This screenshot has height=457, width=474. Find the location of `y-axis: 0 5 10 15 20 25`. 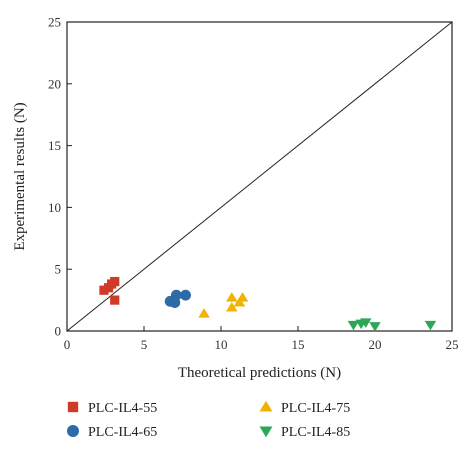

y-axis: 0 5 10 15 20 25 is located at coordinates (60, 177).